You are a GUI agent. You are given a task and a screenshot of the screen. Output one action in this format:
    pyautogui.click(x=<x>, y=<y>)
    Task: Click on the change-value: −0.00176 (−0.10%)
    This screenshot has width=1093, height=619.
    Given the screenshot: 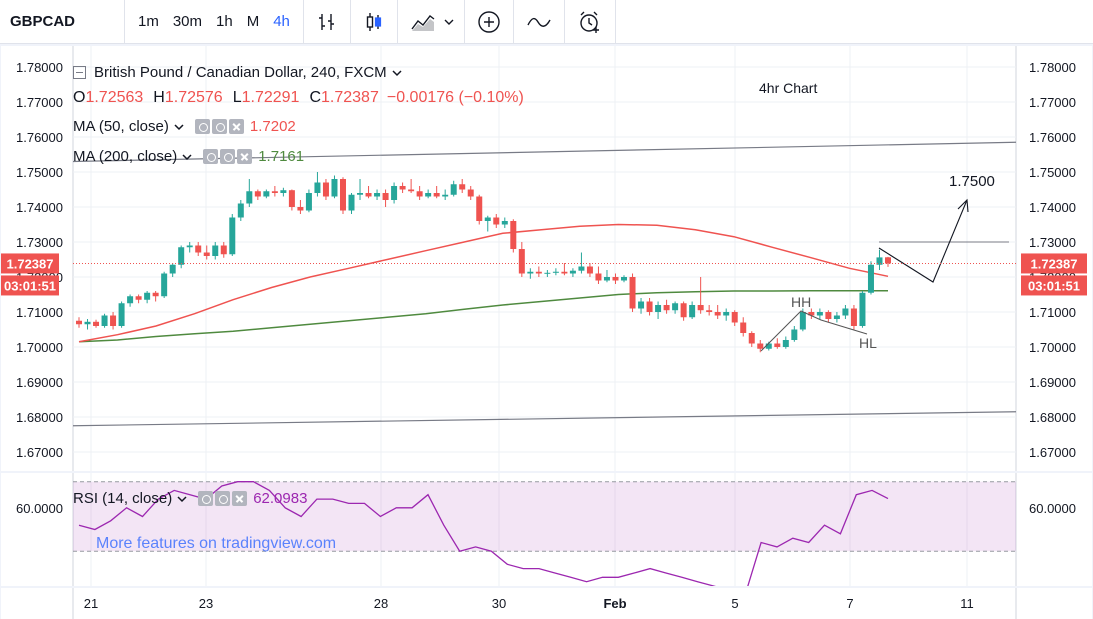 What is the action you would take?
    pyautogui.click(x=455, y=97)
    